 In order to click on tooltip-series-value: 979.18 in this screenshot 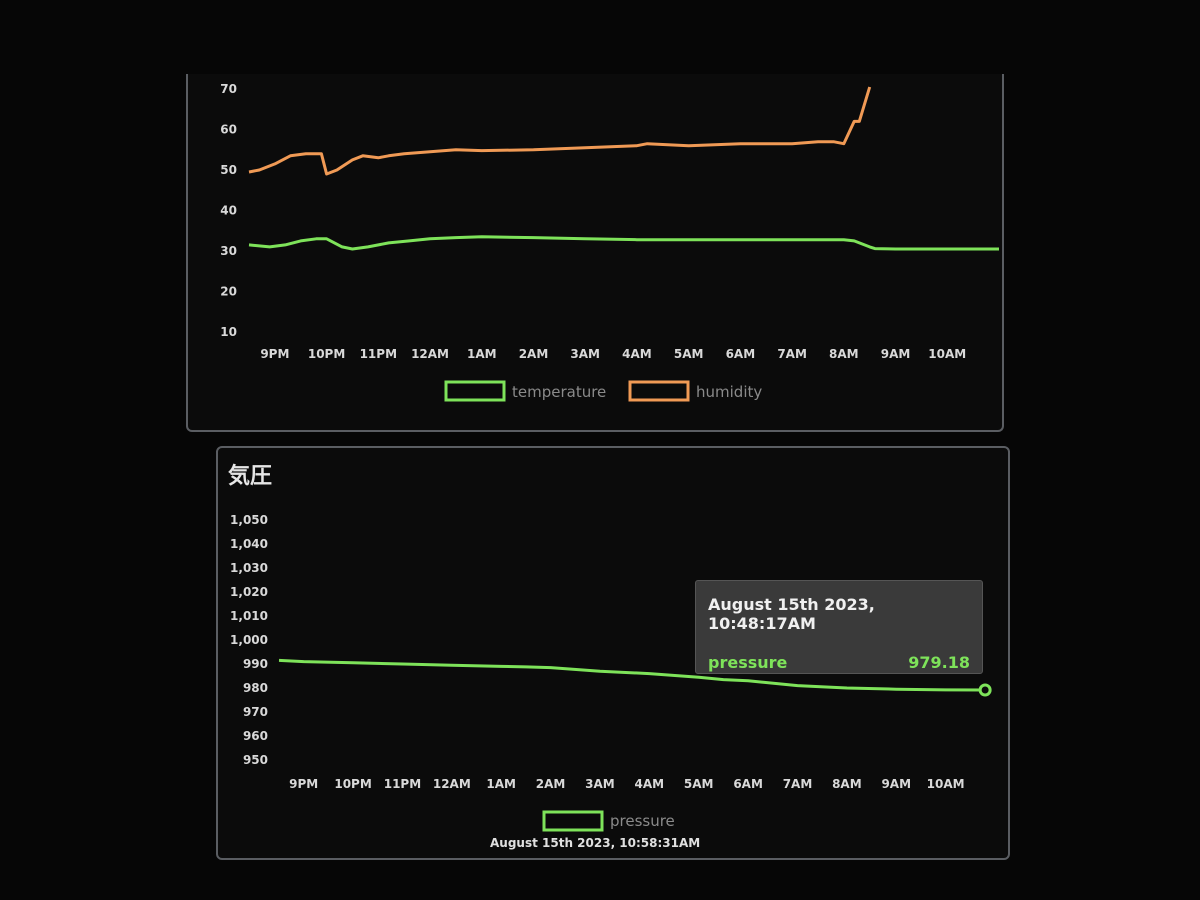, I will do `click(939, 662)`.